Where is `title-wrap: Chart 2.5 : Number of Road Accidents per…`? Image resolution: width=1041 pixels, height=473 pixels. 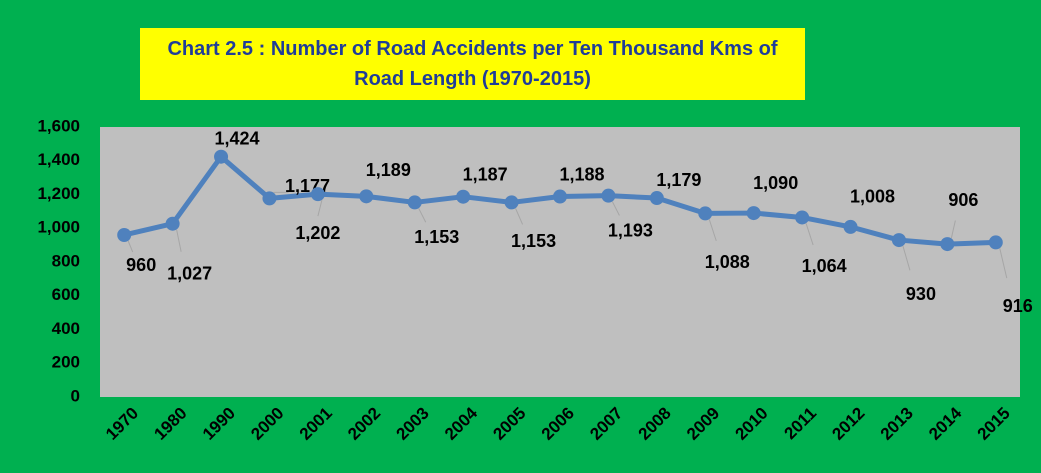 title-wrap: Chart 2.5 : Number of Road Accidents per… is located at coordinates (472, 64).